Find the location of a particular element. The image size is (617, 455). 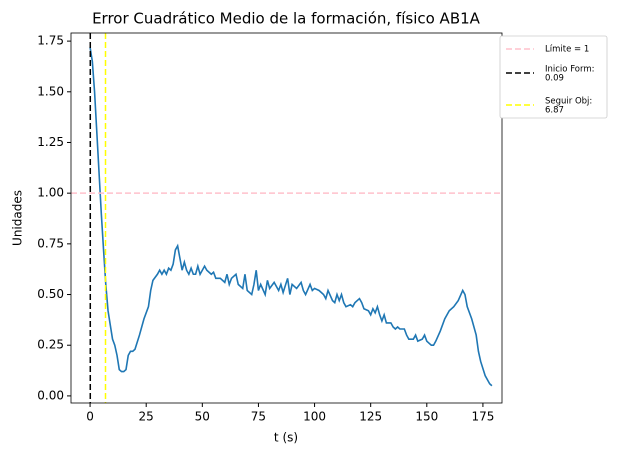

legend-box is located at coordinates (553, 77).